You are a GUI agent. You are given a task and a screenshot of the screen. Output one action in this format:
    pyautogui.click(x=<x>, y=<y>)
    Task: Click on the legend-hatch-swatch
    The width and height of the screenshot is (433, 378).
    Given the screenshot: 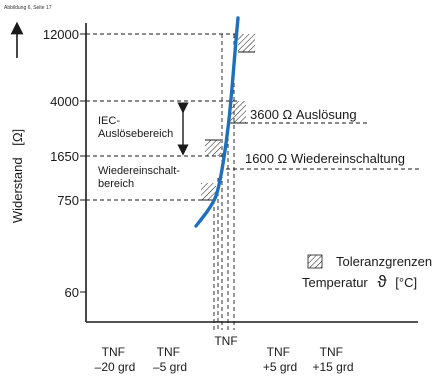 What is the action you would take?
    pyautogui.click(x=315, y=261)
    